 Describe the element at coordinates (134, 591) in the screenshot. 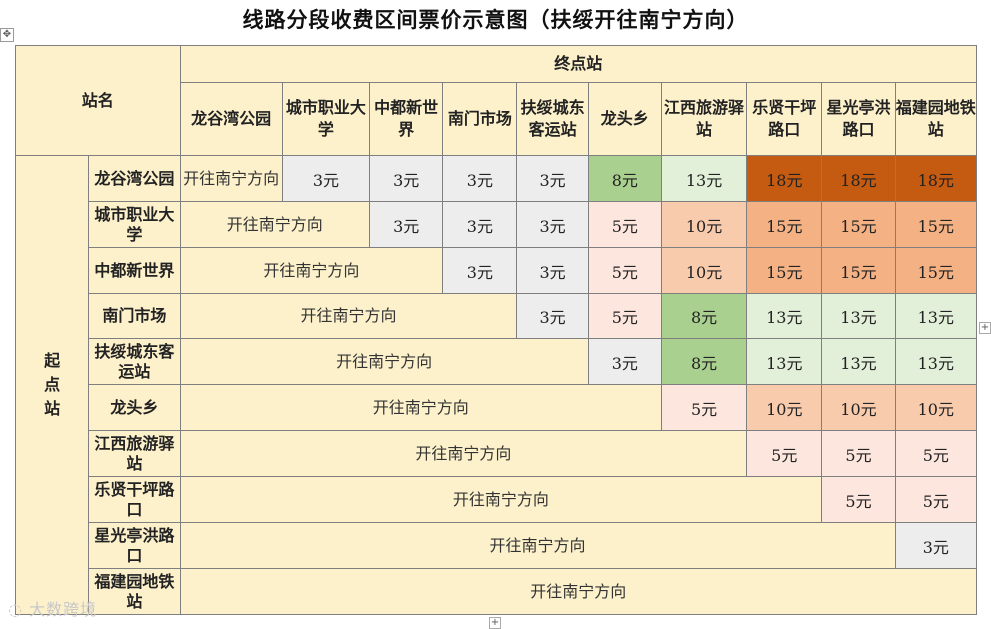

I see `row-station-name: 福建园地铁站` at that location.